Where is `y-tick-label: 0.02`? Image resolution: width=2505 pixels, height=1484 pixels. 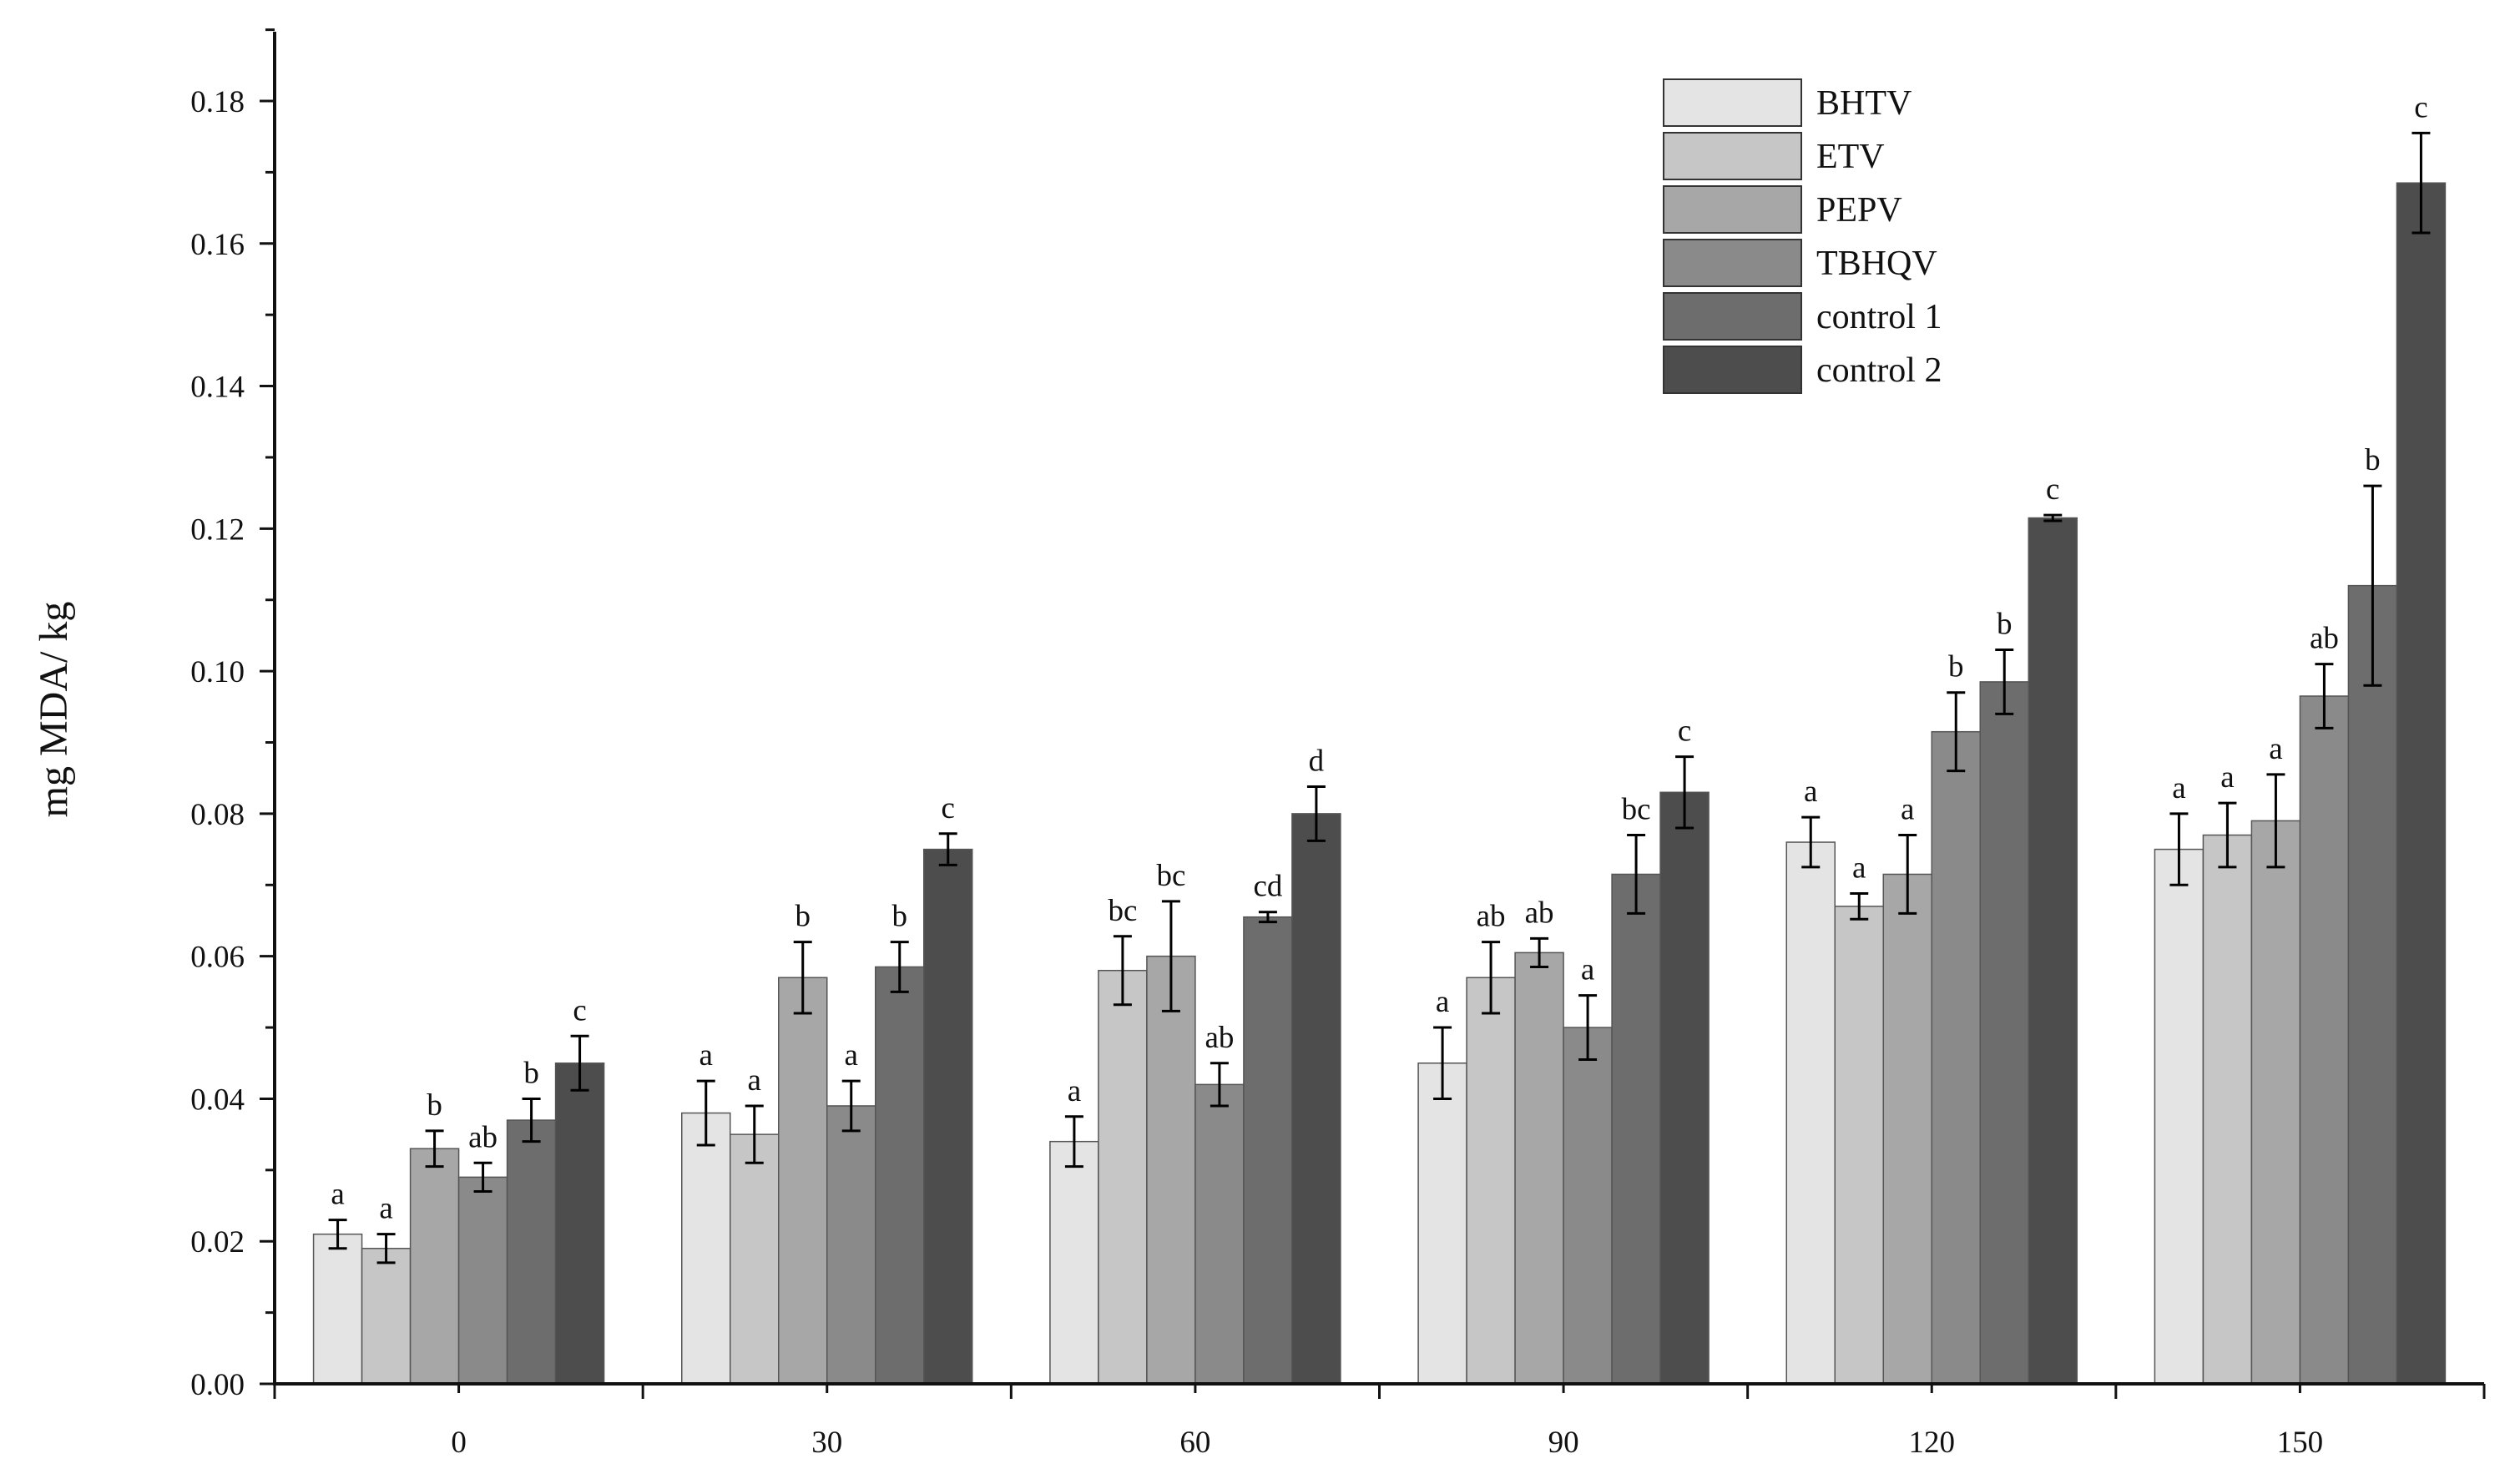
y-tick-label: 0.02 is located at coordinates (217, 1242).